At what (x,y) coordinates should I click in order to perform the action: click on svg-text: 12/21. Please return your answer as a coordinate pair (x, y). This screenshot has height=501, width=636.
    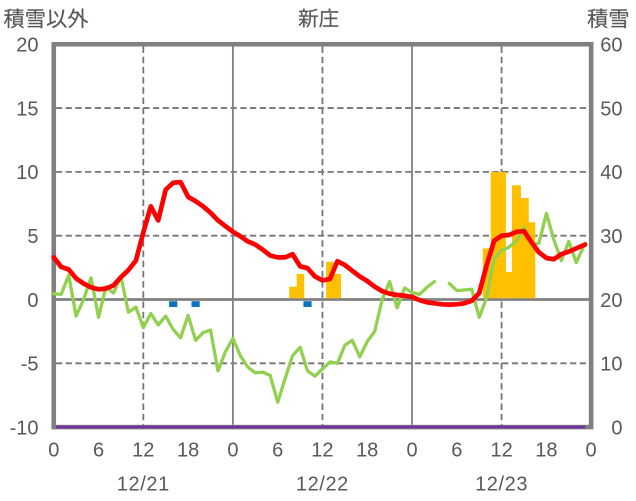
    Looking at the image, I should click on (143, 485).